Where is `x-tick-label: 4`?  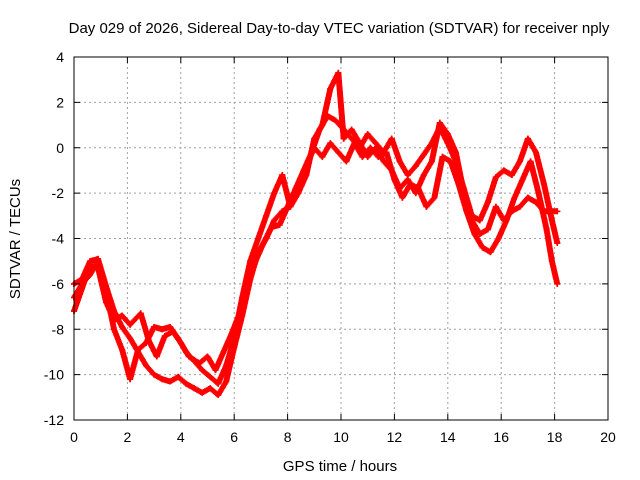 x-tick-label: 4 is located at coordinates (181, 437).